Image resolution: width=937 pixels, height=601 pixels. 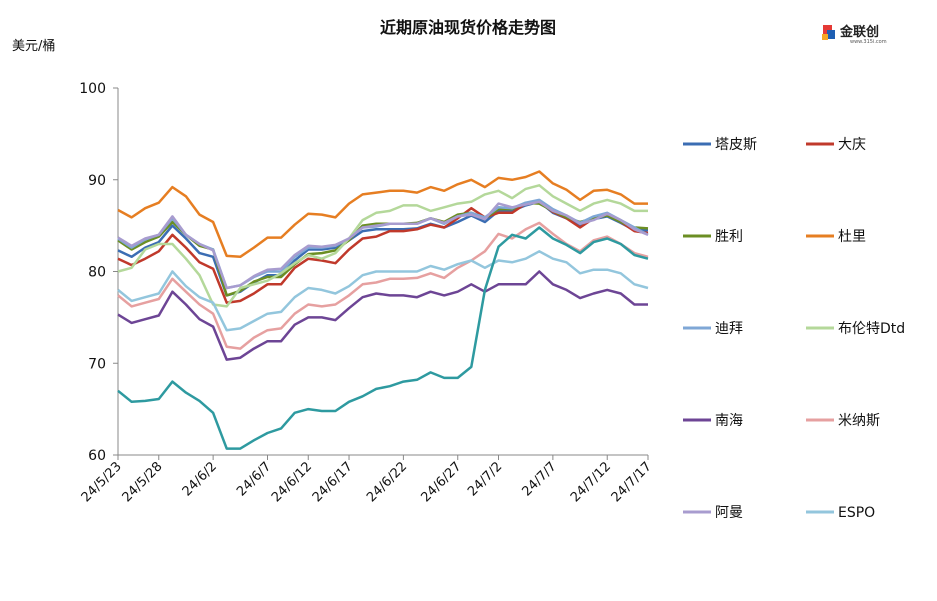 What do you see at coordinates (200, 479) in the screenshot?
I see `x-tick-label: 24/6/2` at bounding box center [200, 479].